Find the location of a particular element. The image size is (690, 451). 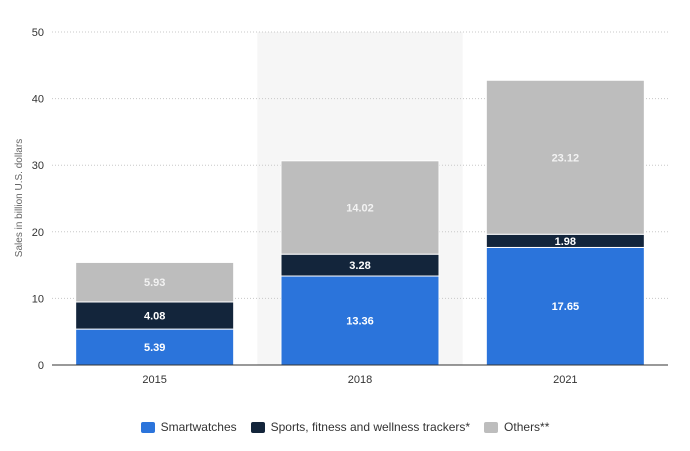

legend-label-others: Others** is located at coordinates (527, 427).